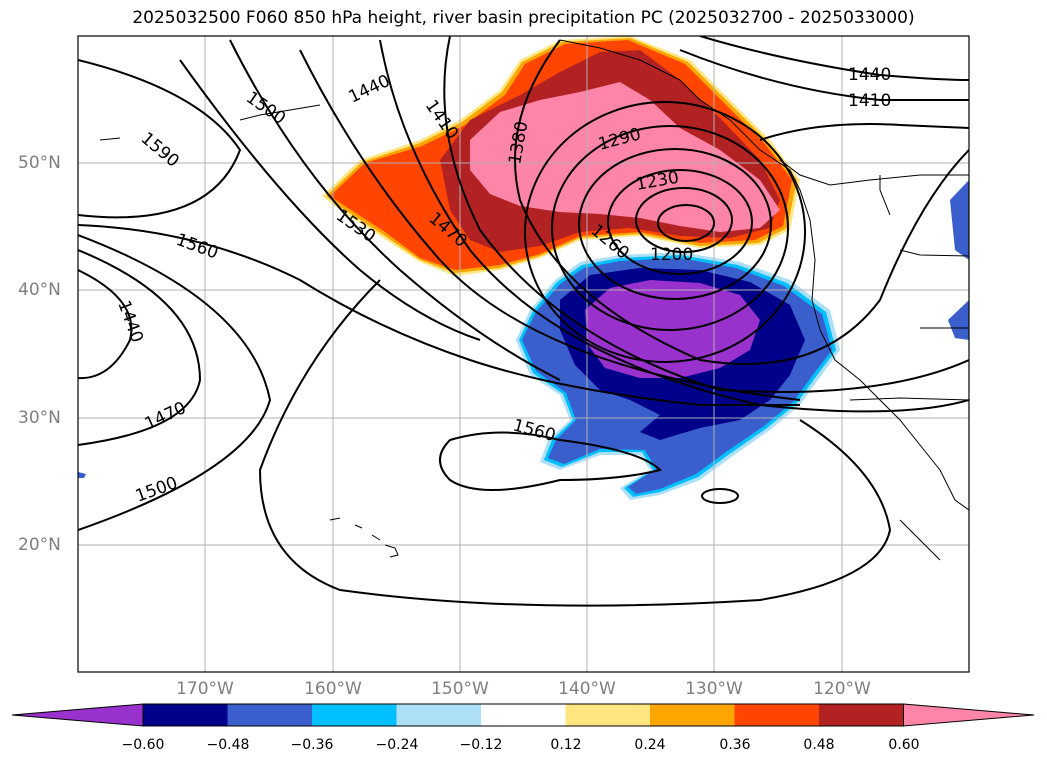 The image size is (1047, 765). I want to click on lat-label-40: 40°N, so click(39, 290).